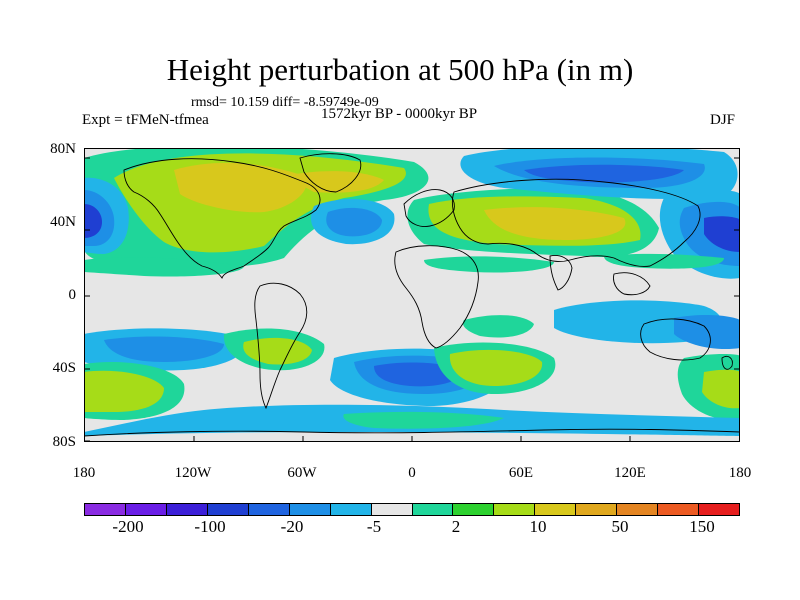 This screenshot has width=800, height=600. What do you see at coordinates (240, 187) in the screenshot?
I see `contour-na-yellow` at bounding box center [240, 187].